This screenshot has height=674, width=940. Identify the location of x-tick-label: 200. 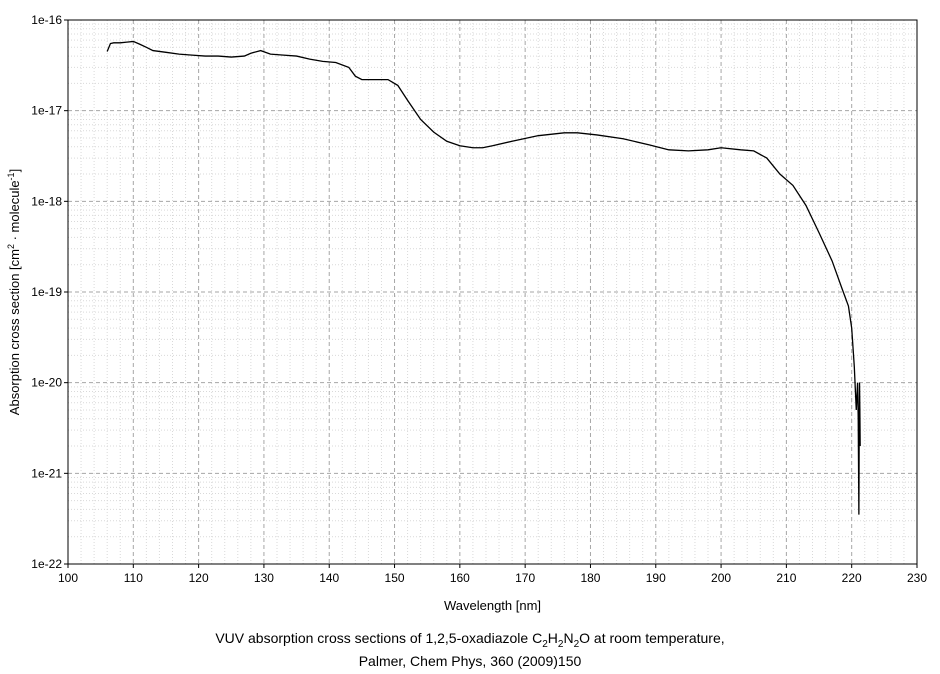
(721, 578).